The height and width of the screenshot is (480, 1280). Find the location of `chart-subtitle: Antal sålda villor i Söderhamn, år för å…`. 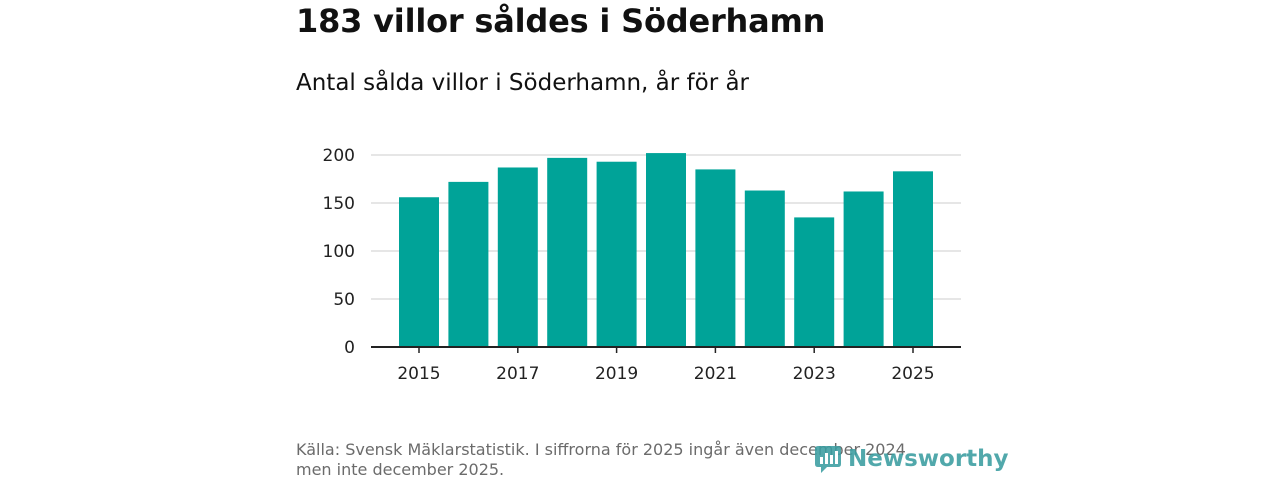

chart-subtitle: Antal sålda villor i Söderhamn, år för å… is located at coordinates (523, 83).